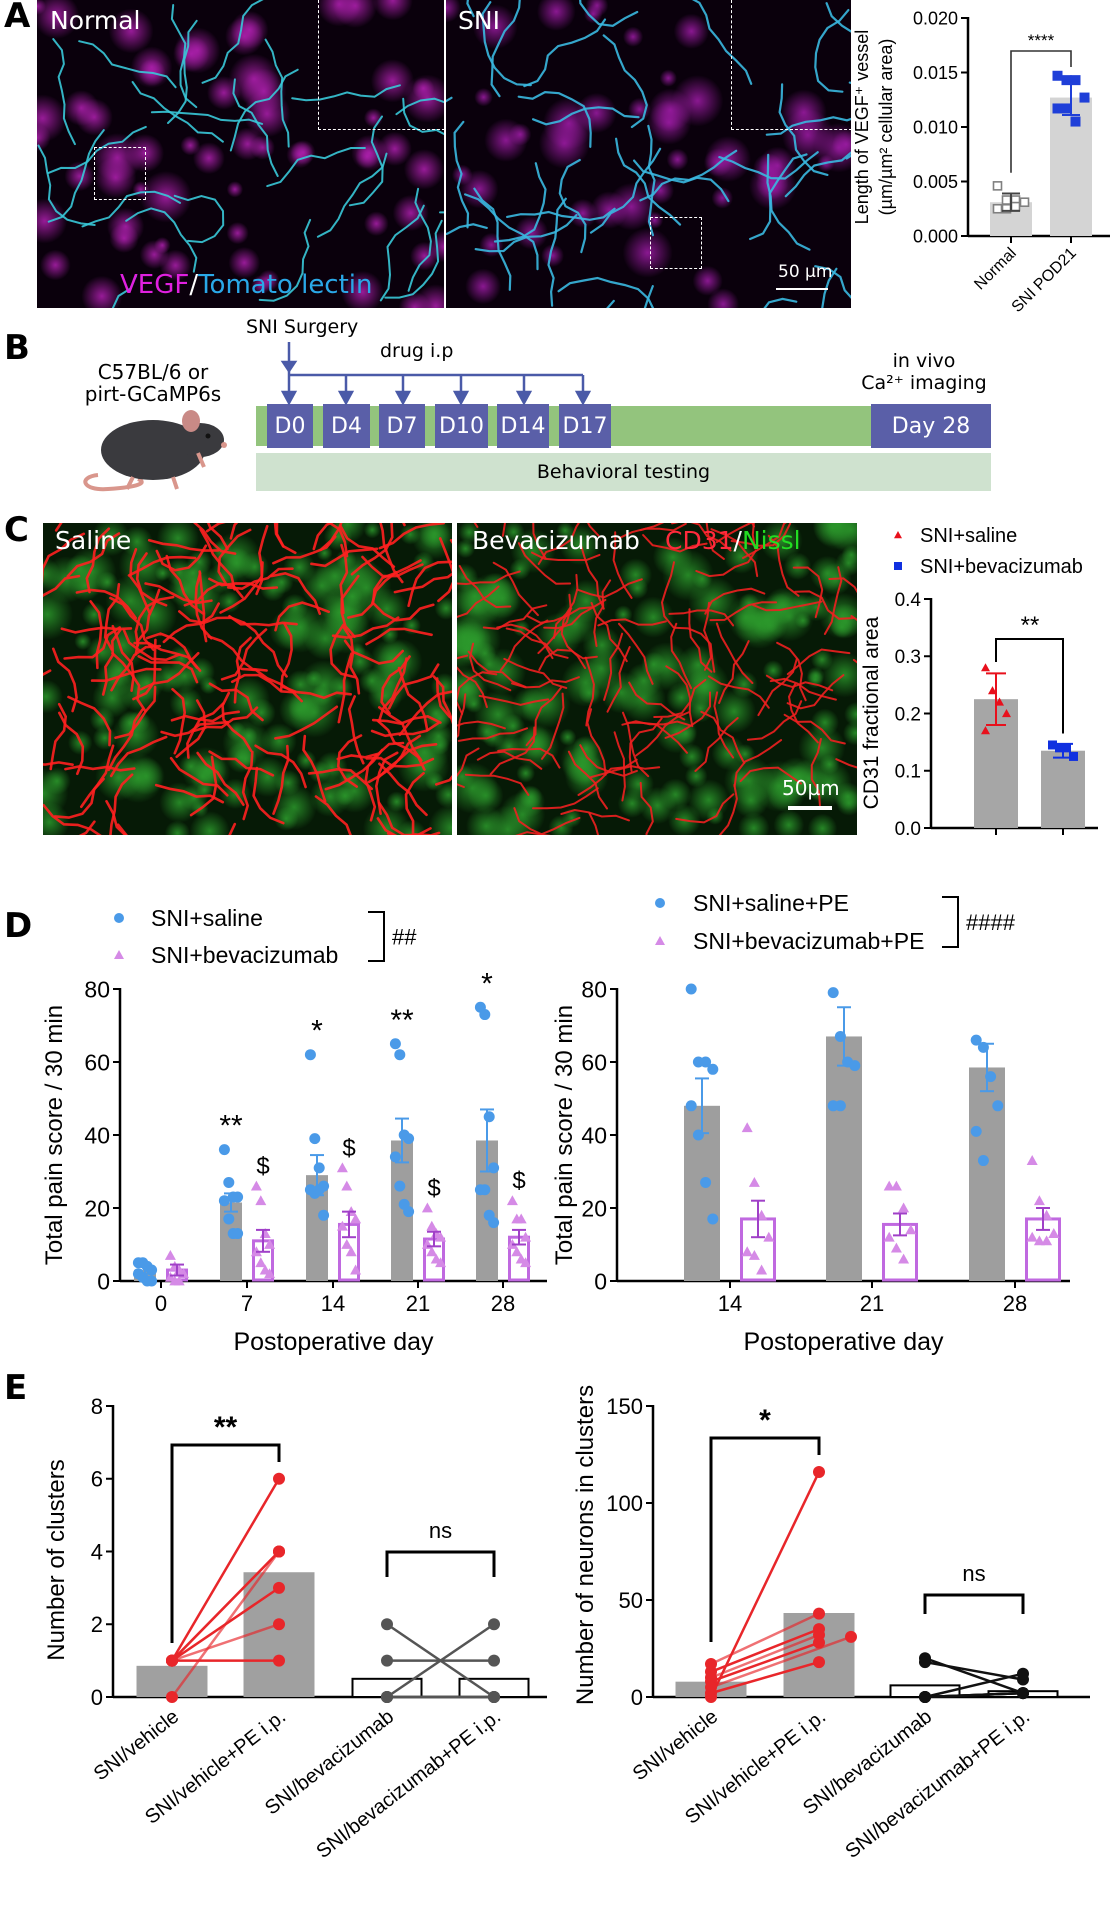  I want to click on panel-label-d: D, so click(18, 926).